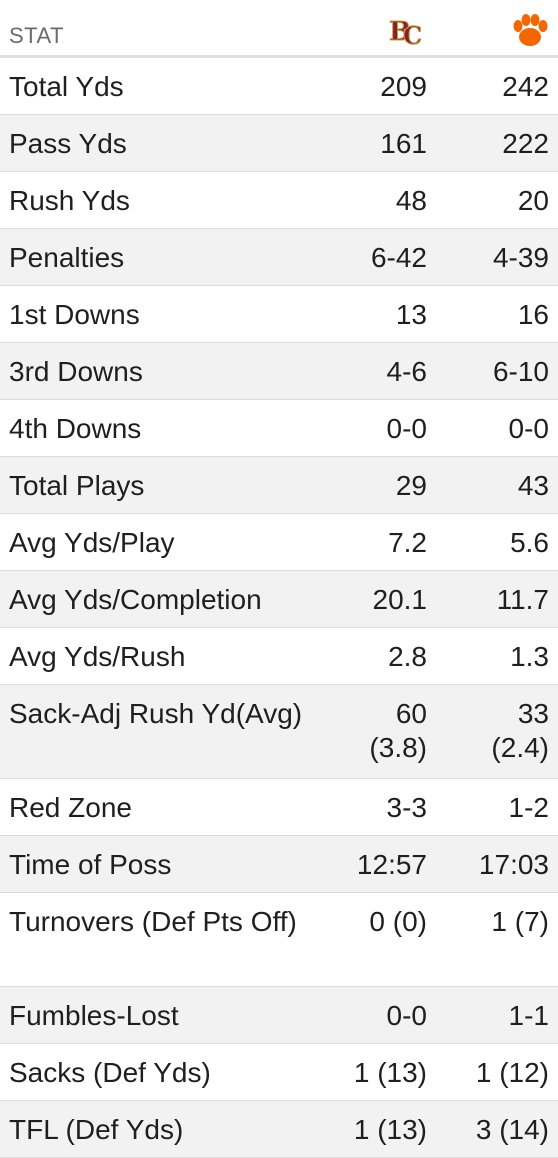 The height and width of the screenshot is (1158, 558). Describe the element at coordinates (406, 371) in the screenshot. I see `team-a-value: 4-6` at that location.